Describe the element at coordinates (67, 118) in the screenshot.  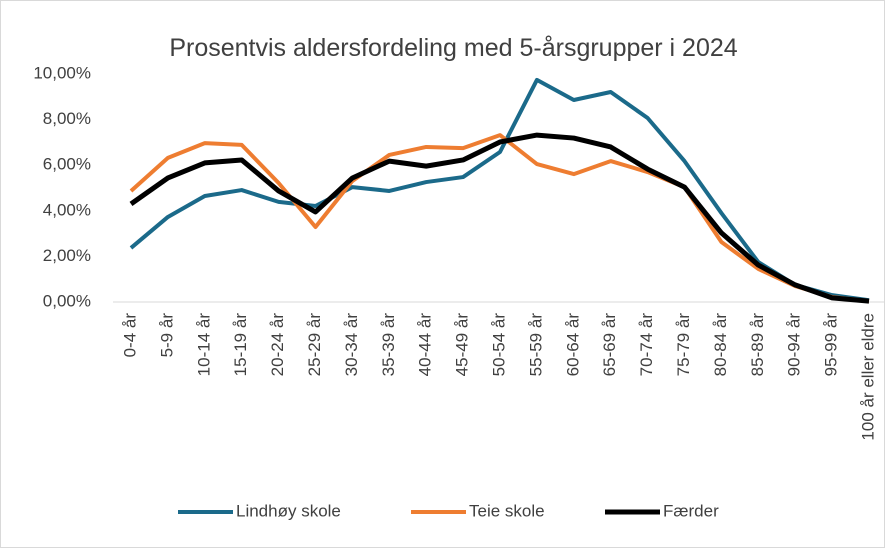
I see `y-tick-label: 8,00%` at that location.